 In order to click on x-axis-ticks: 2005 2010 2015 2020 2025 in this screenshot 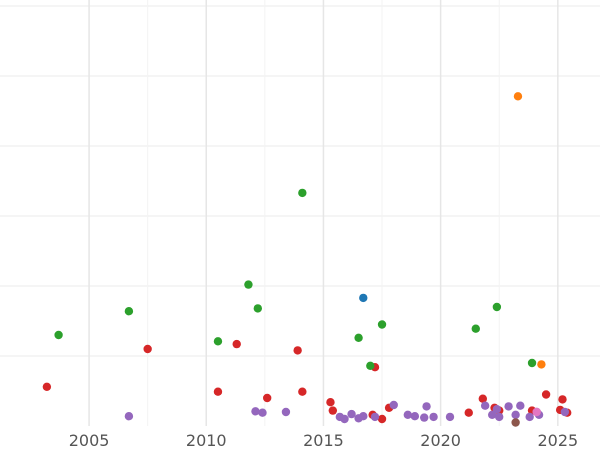, I will do `click(323, 440)`.